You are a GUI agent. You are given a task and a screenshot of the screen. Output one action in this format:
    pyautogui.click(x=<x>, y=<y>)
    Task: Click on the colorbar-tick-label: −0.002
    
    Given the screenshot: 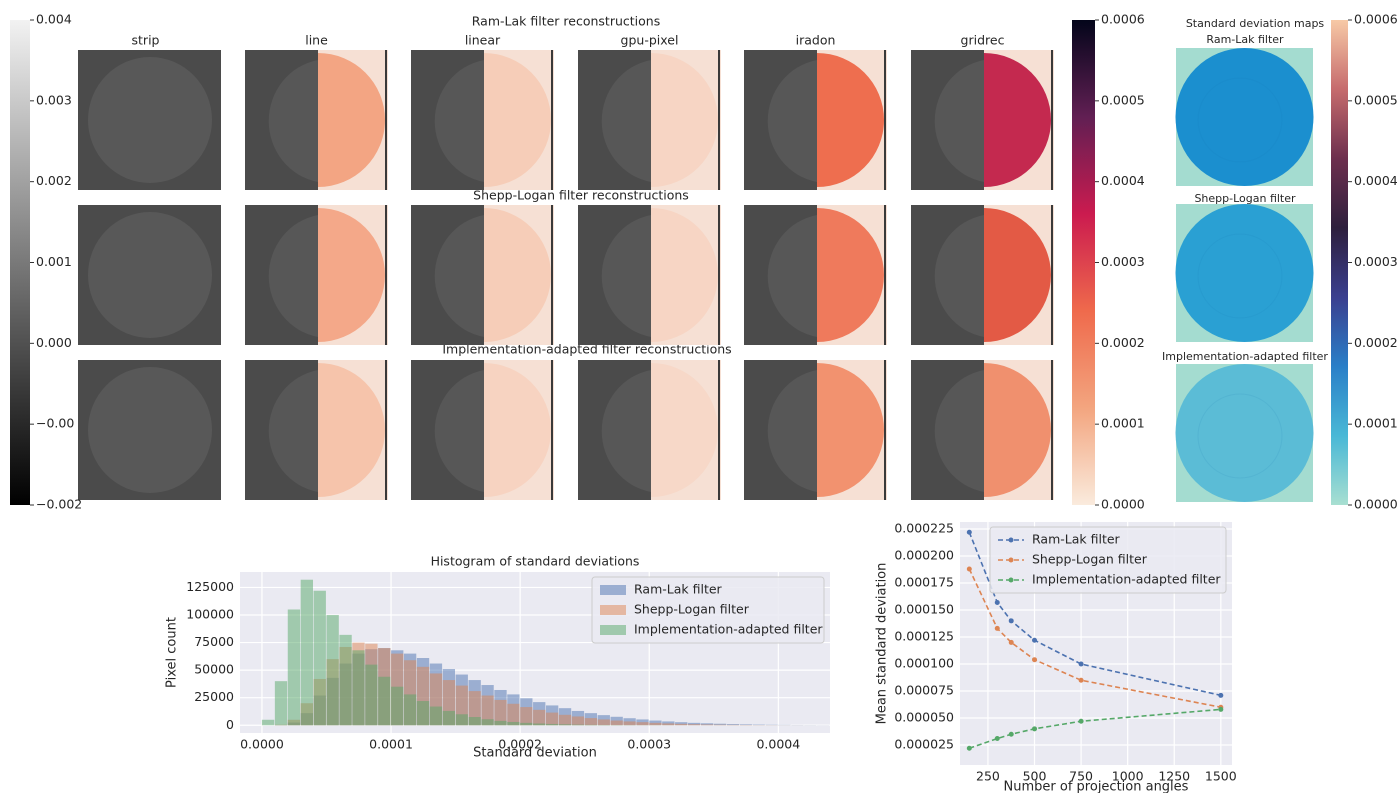 What is the action you would take?
    pyautogui.click(x=59, y=504)
    